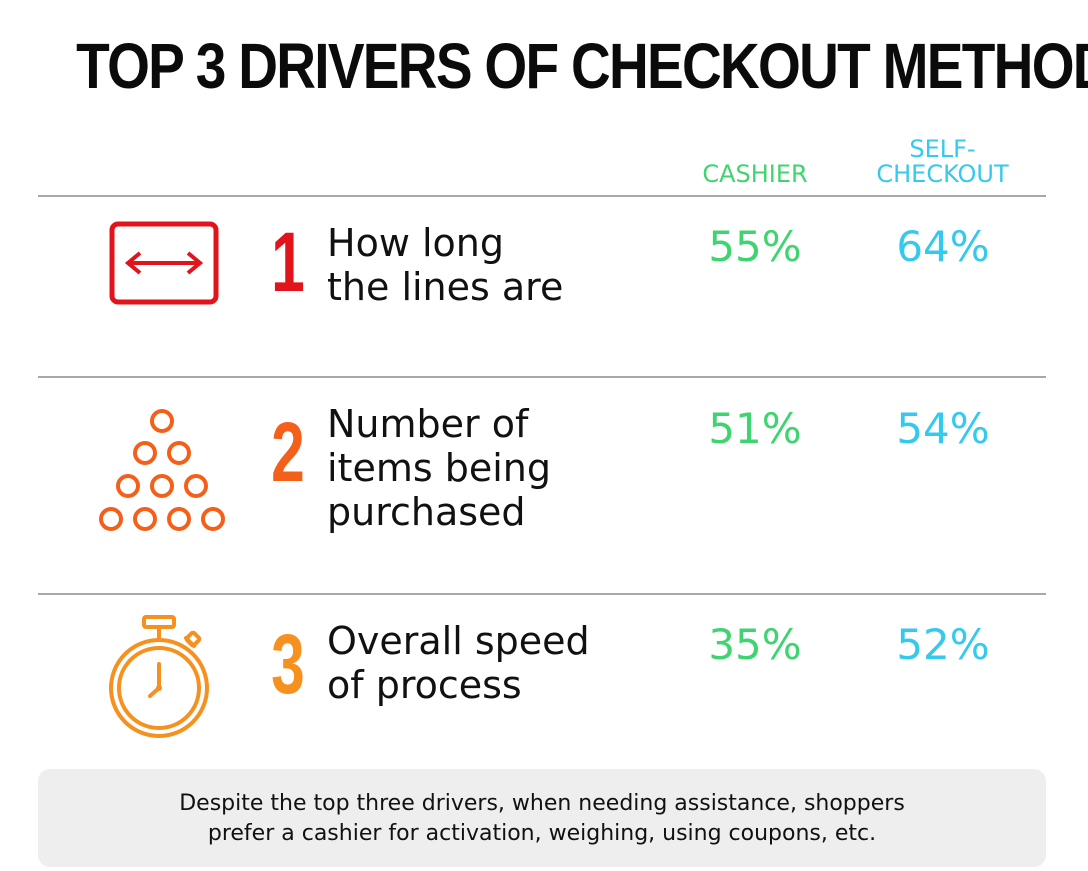  I want to click on cashier-value: 35%, so click(755, 644).